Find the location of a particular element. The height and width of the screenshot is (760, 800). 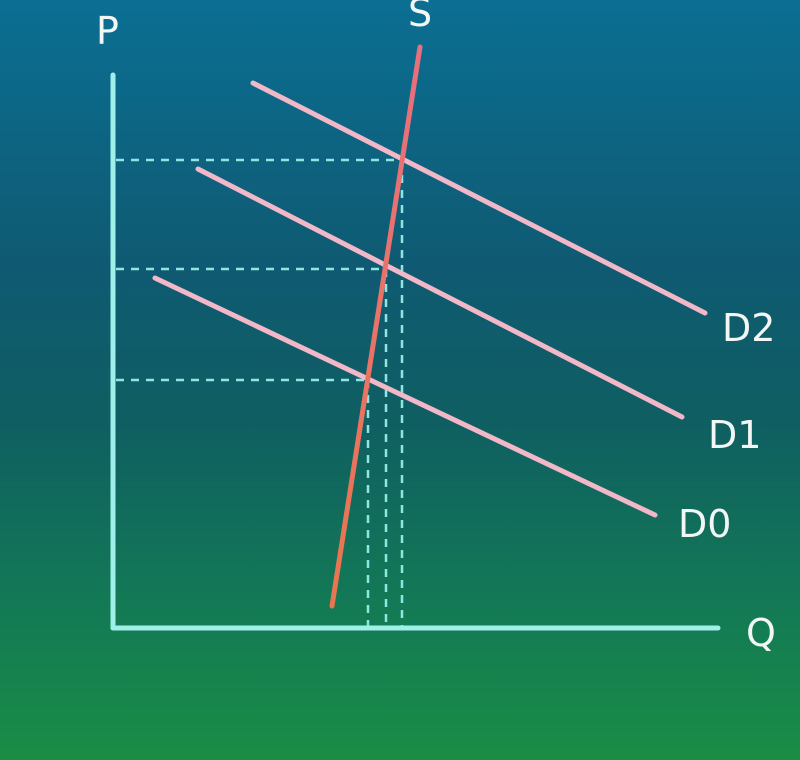

demand-label-d2: D2 is located at coordinates (748, 328).